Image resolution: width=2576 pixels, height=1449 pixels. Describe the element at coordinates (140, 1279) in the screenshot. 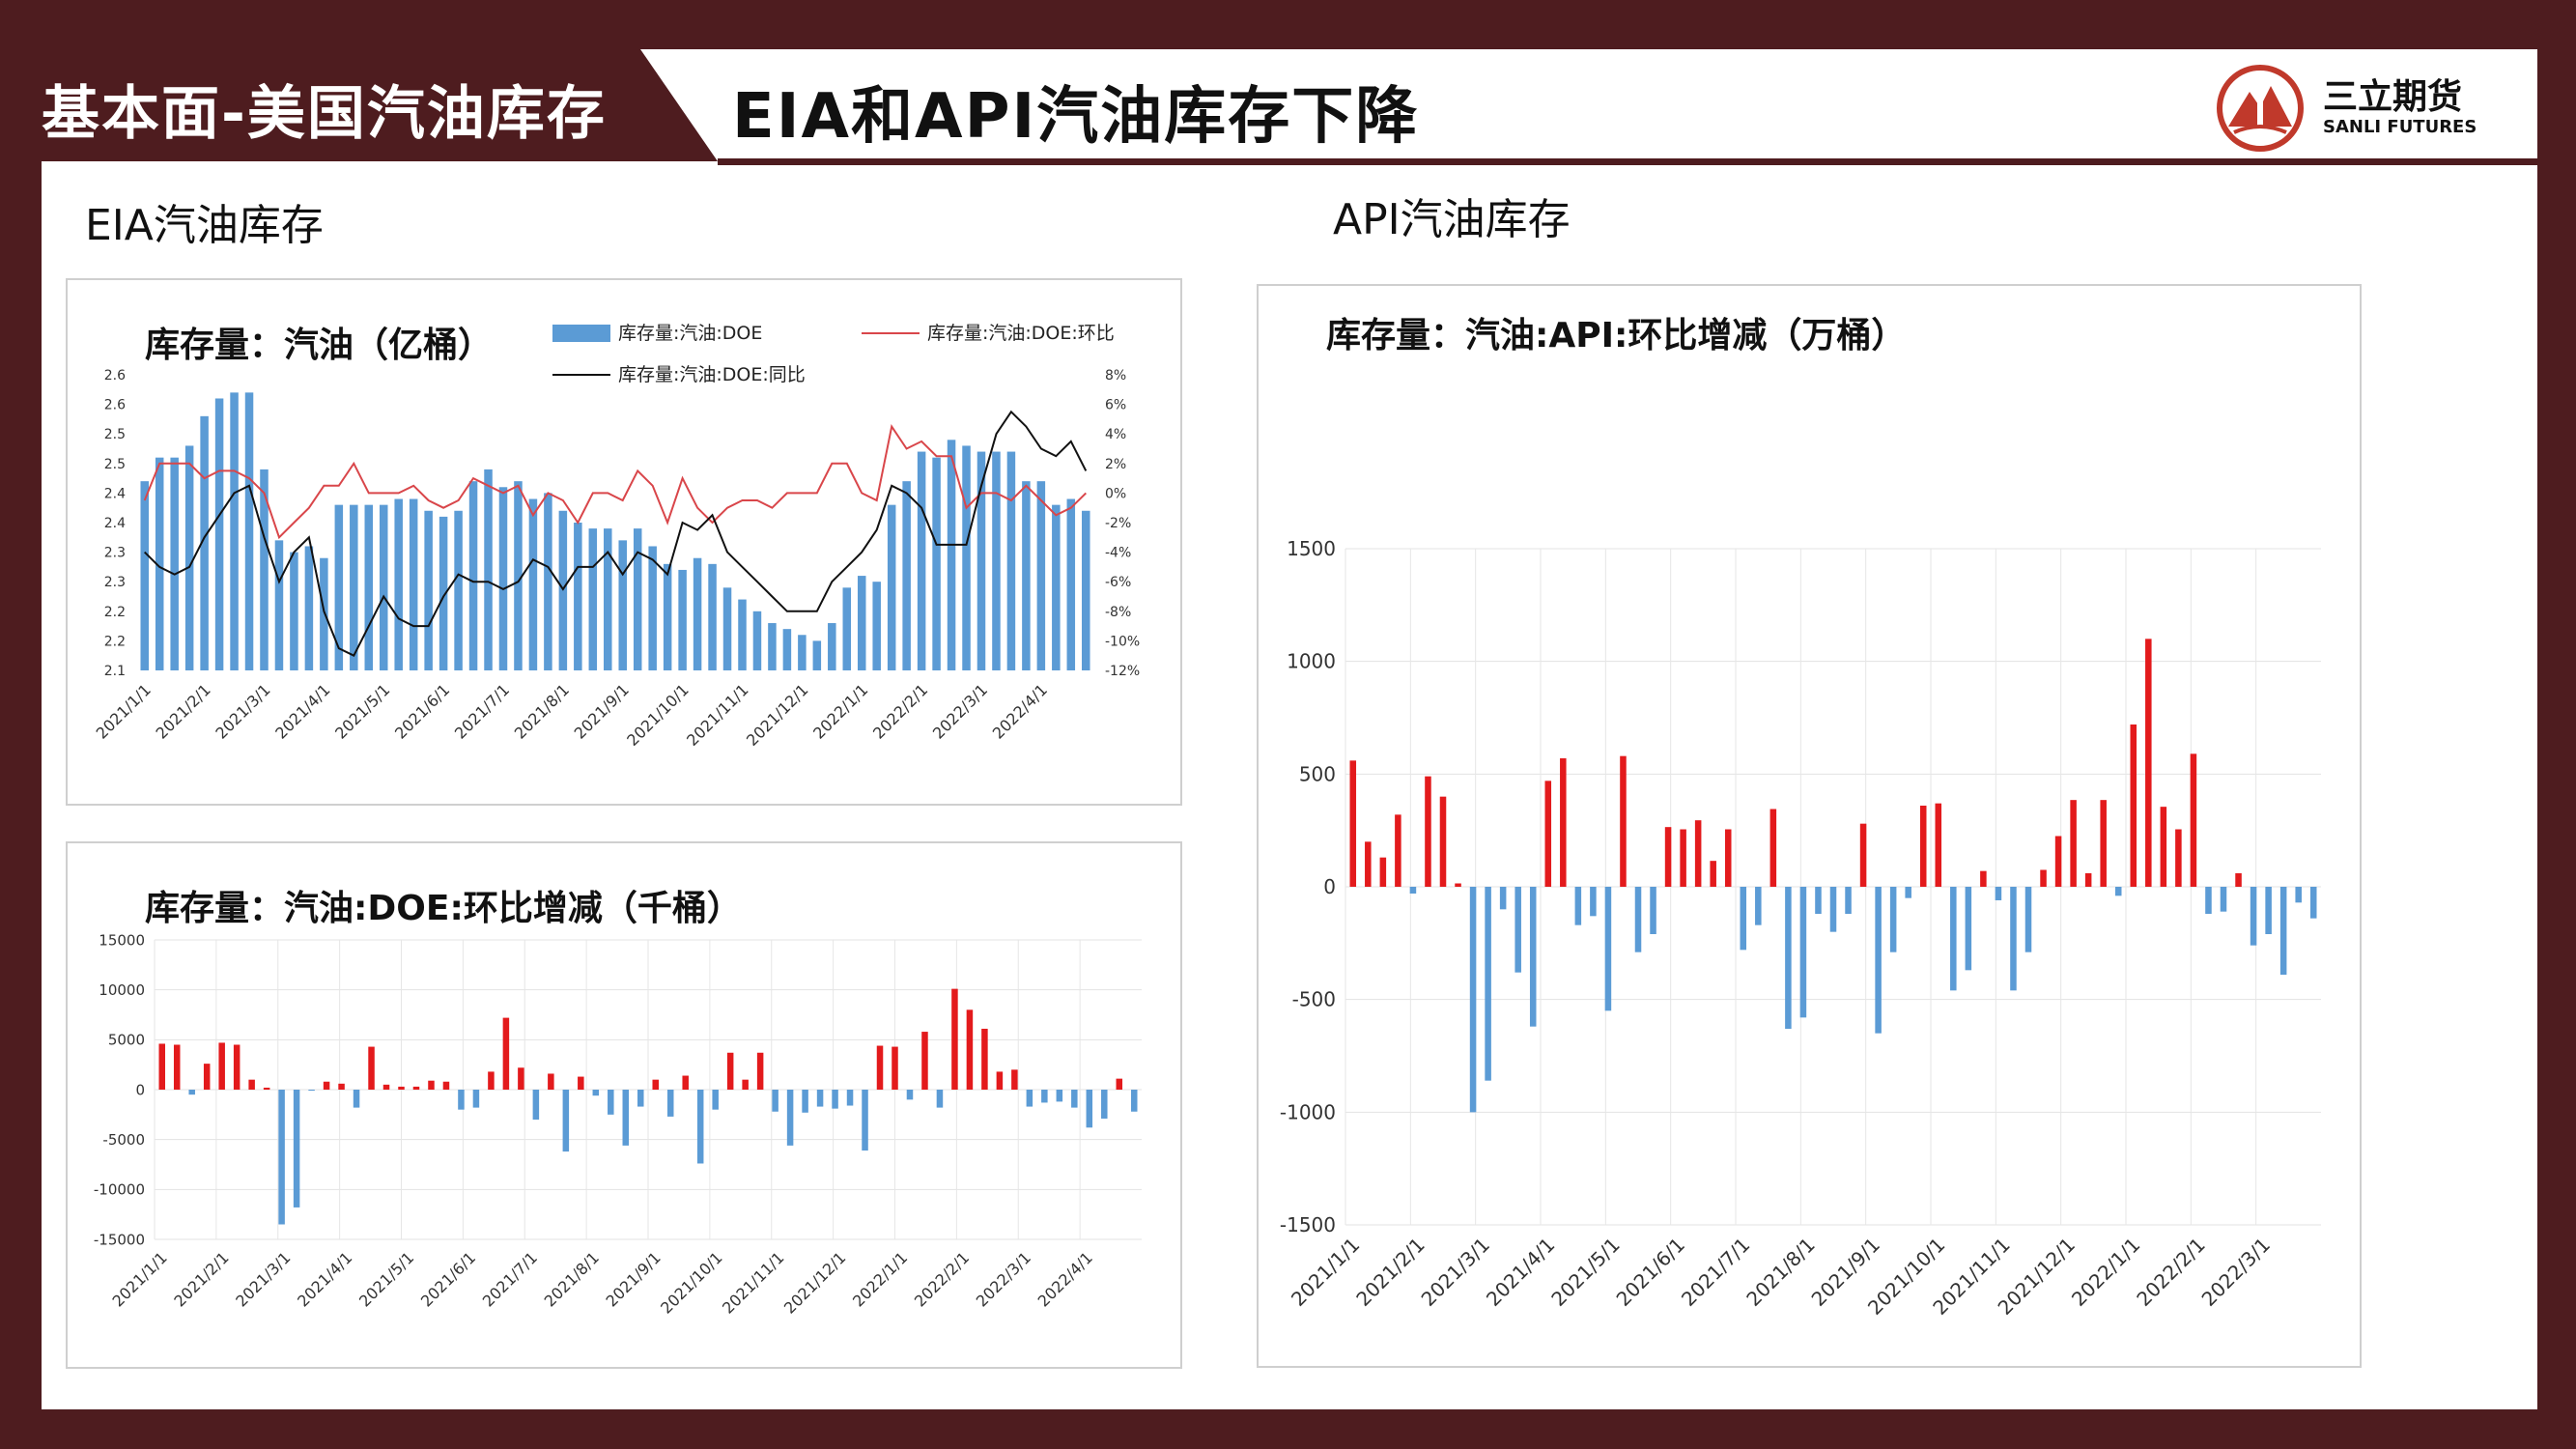

I see `x-tick-label: 2021/1/1` at that location.